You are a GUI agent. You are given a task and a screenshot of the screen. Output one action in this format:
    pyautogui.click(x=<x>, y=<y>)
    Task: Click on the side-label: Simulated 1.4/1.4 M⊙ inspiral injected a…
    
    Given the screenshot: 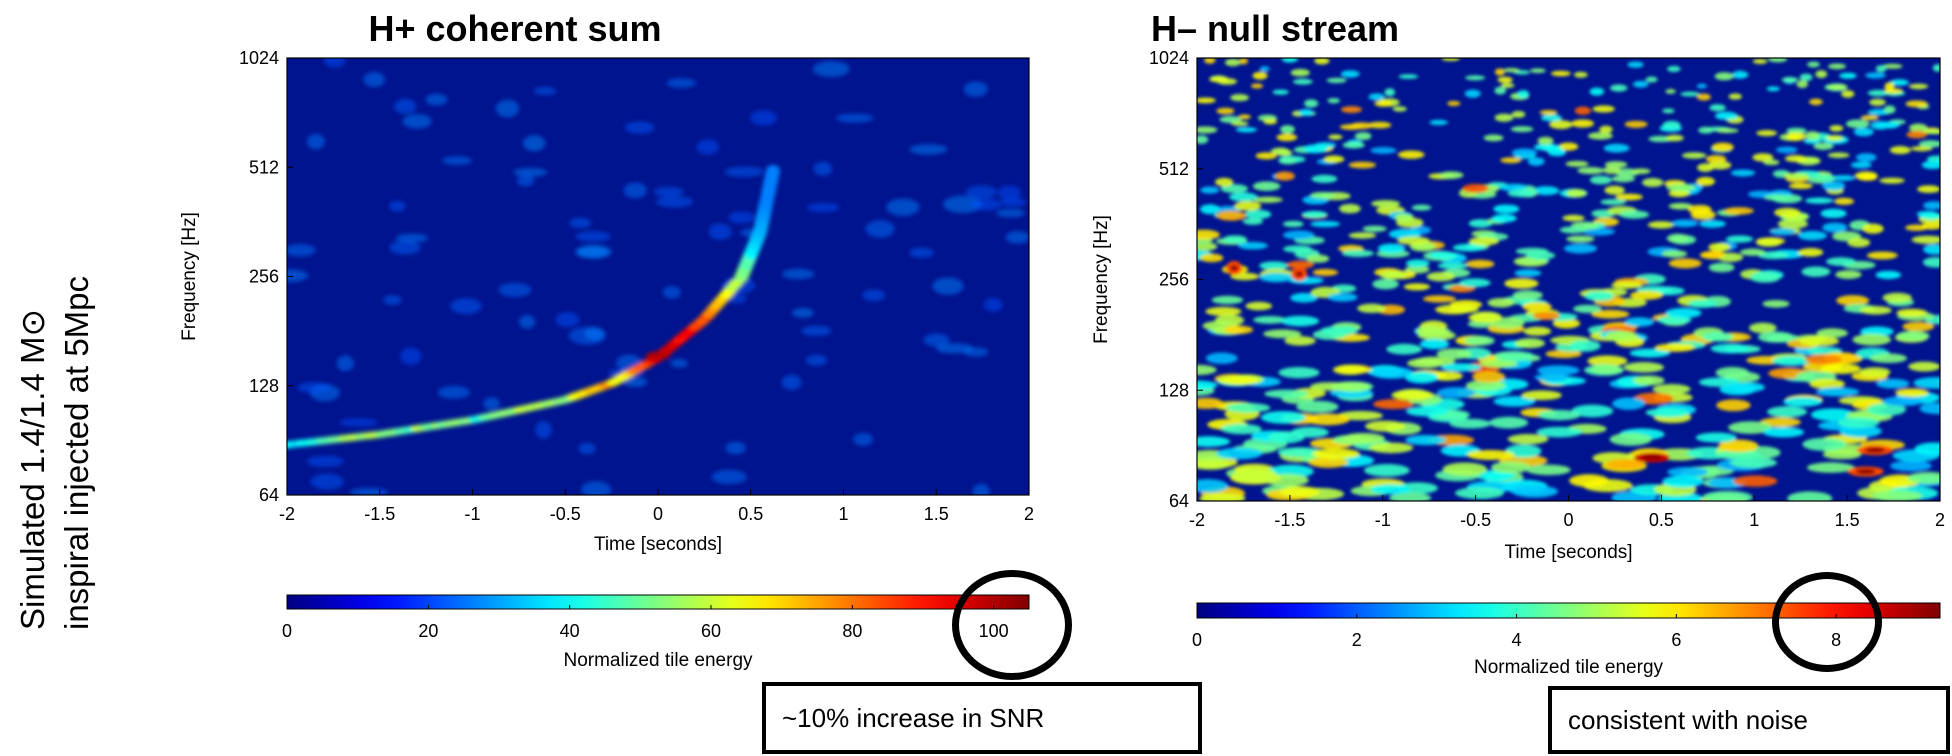 What is the action you would take?
    pyautogui.click(x=65, y=378)
    